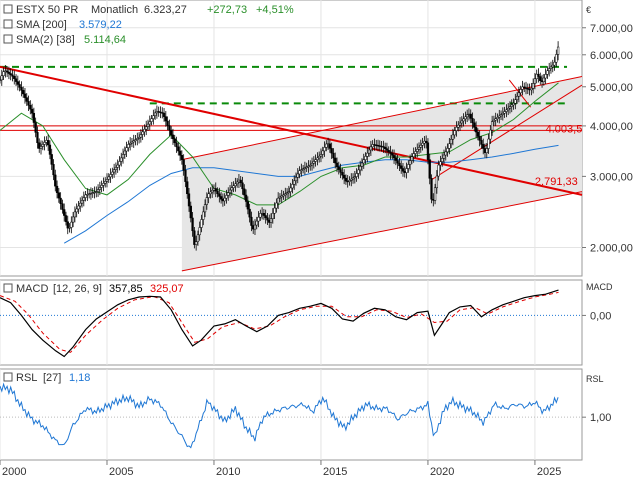 The height and width of the screenshot is (480, 640). What do you see at coordinates (595, 379) in the screenshot?
I see `rsl-axis-label: RSL` at bounding box center [595, 379].